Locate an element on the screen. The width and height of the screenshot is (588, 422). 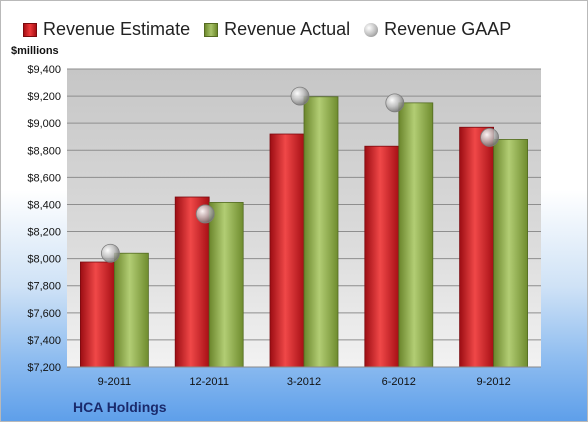
legend-label-actual: Revenue Actual is located at coordinates (287, 29).